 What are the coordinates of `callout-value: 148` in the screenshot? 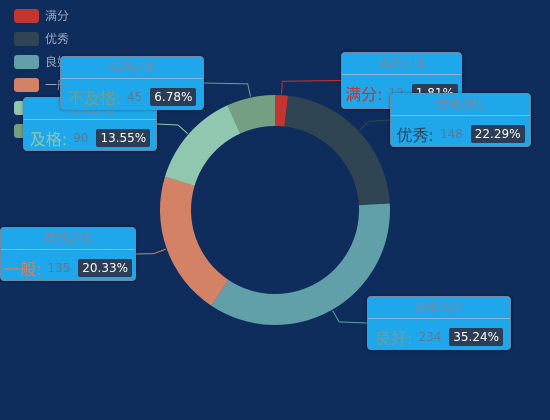 It's located at (451, 133).